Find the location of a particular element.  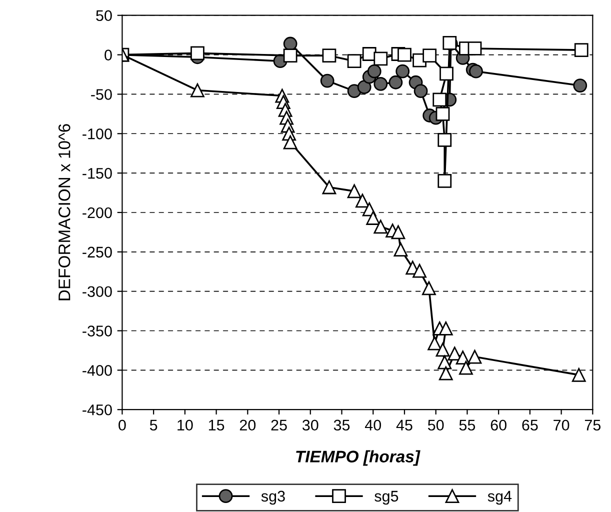

legend-label: sg5 is located at coordinates (386, 497).